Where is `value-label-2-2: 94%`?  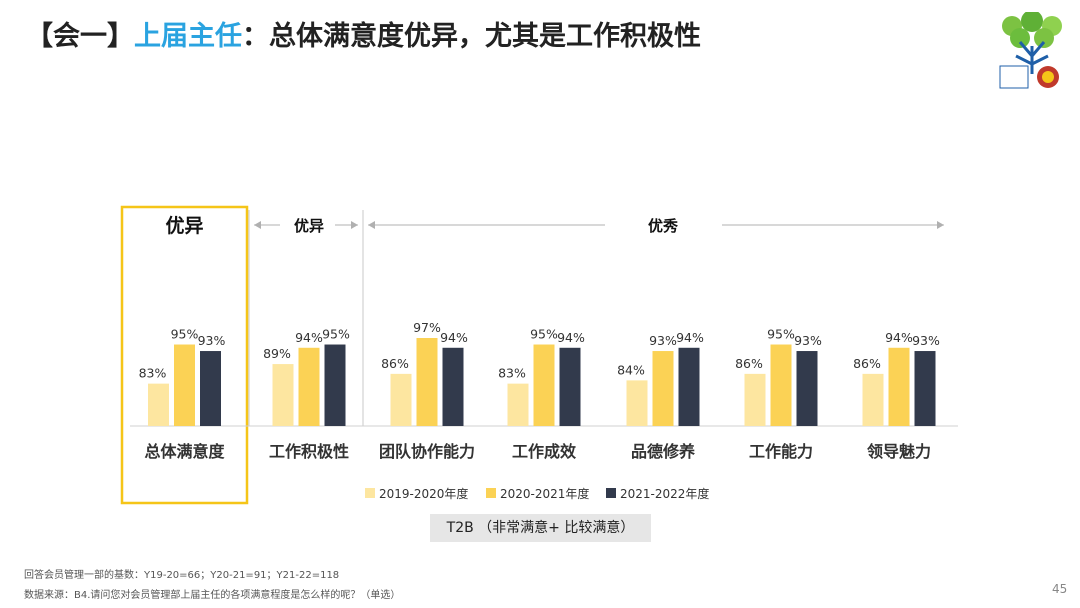
value-label-2-2: 94% is located at coordinates (454, 337).